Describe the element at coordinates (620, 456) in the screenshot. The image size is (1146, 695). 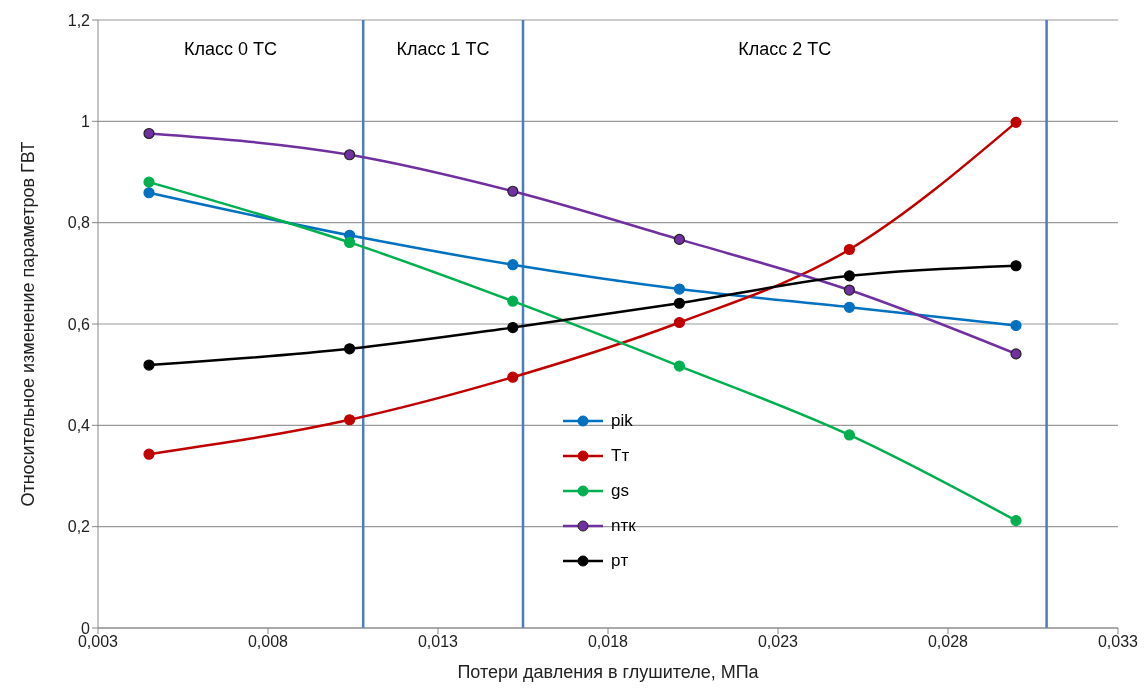
I see `legend-label: Tт` at that location.